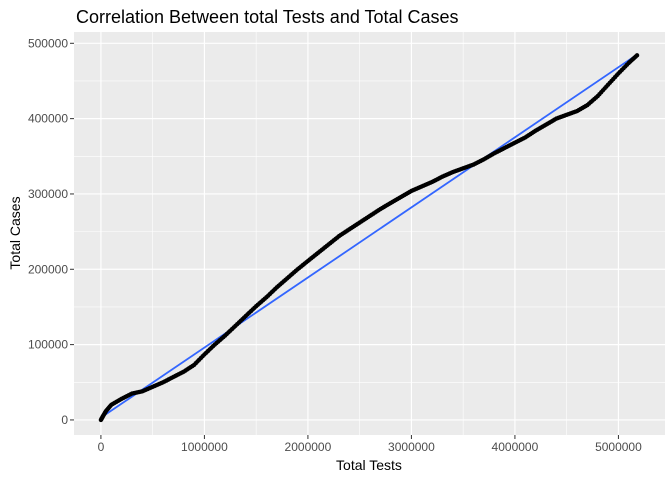  I want to click on y-tick-label: 500000, so click(48, 43).